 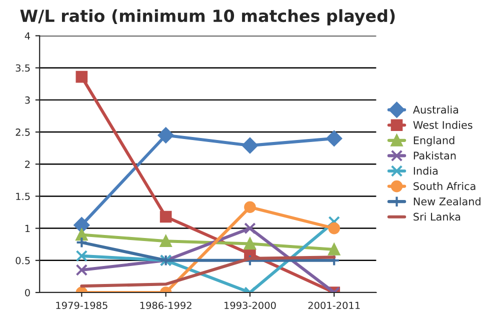 What do you see at coordinates (166, 306) in the screenshot?
I see `x-tick-label: 1986-1992` at bounding box center [166, 306].